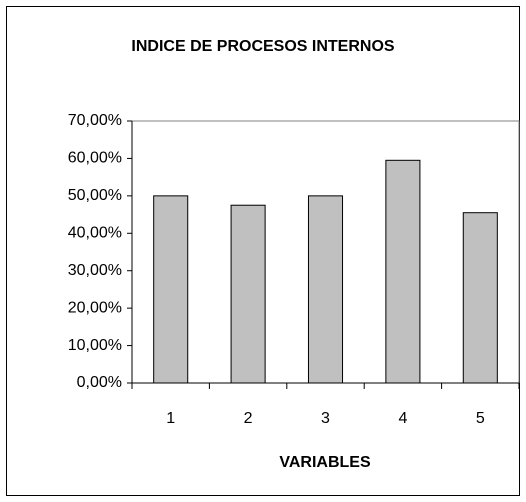 Image resolution: width=526 pixels, height=502 pixels. I want to click on y-tick-label: 30,00%, so click(95, 270).